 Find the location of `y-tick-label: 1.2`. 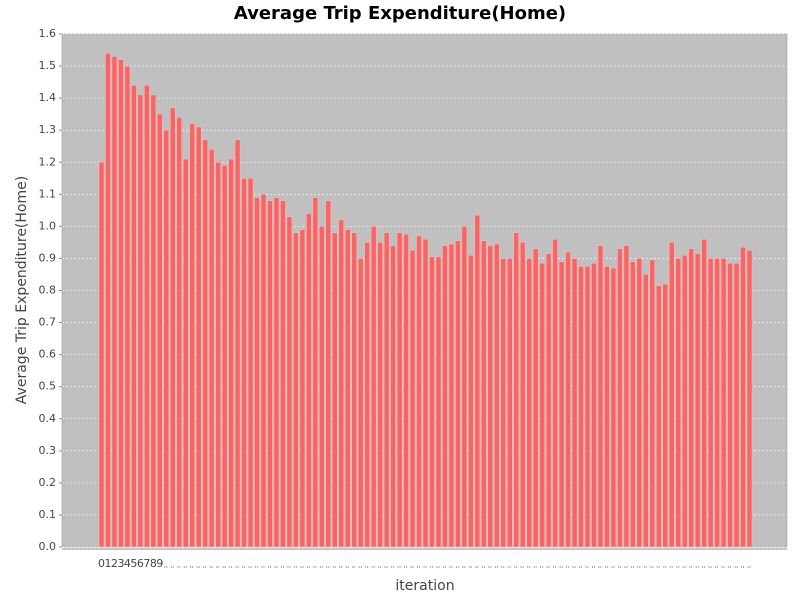

y-tick-label: 1.2 is located at coordinates (48, 161).